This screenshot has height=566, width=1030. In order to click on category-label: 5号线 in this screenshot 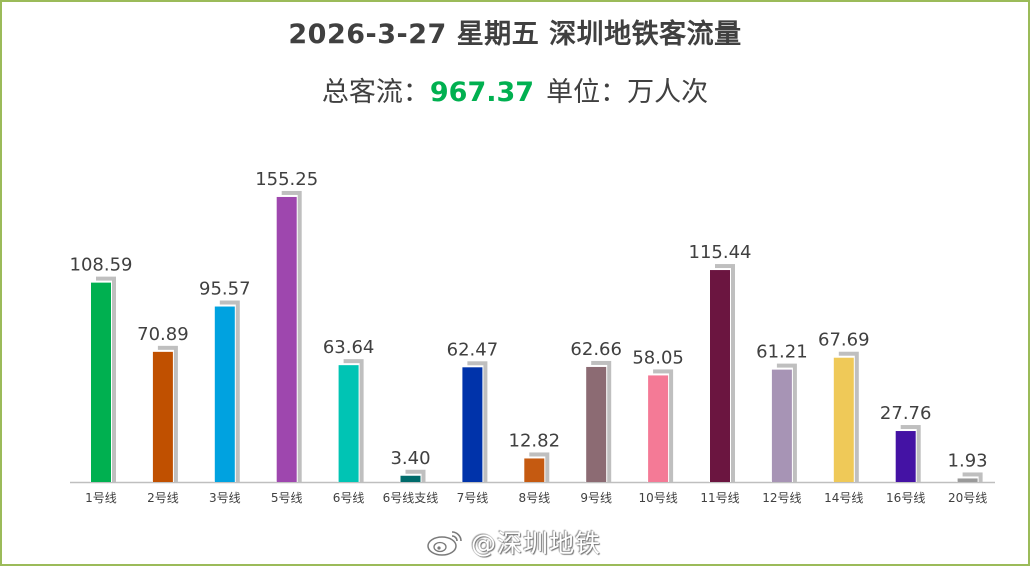, I will do `click(287, 498)`.